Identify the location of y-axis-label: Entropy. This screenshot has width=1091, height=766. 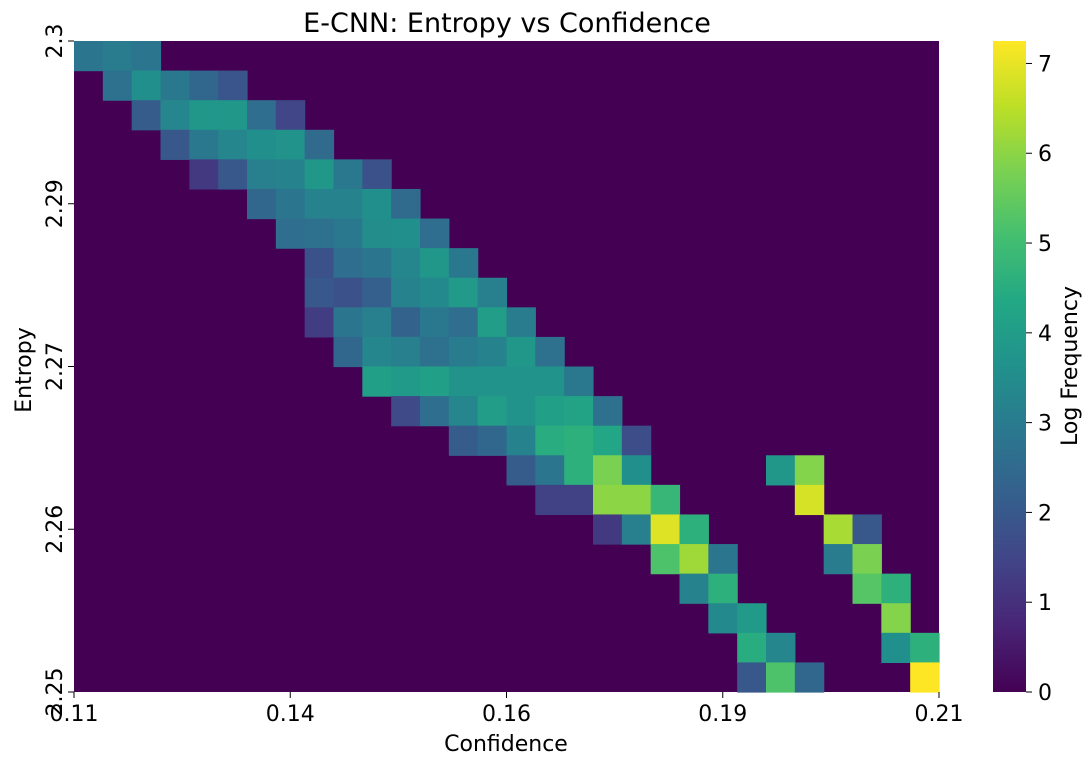
(24, 369).